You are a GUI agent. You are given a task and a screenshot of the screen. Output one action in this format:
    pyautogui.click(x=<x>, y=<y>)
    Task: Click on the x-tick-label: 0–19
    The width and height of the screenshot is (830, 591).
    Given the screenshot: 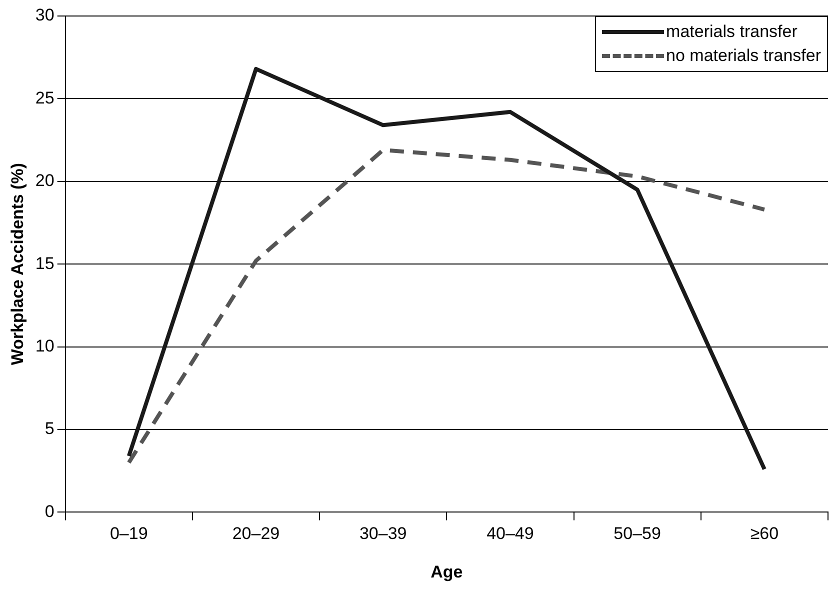 What is the action you would take?
    pyautogui.click(x=129, y=534)
    